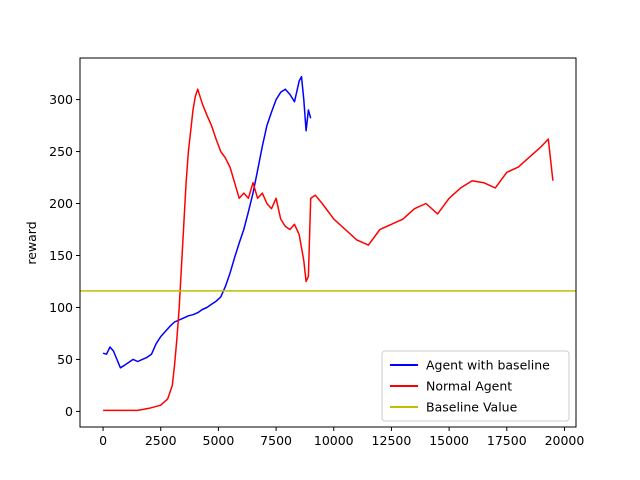 The image size is (640, 480). I want to click on y-axis-label: reward, so click(31, 242).